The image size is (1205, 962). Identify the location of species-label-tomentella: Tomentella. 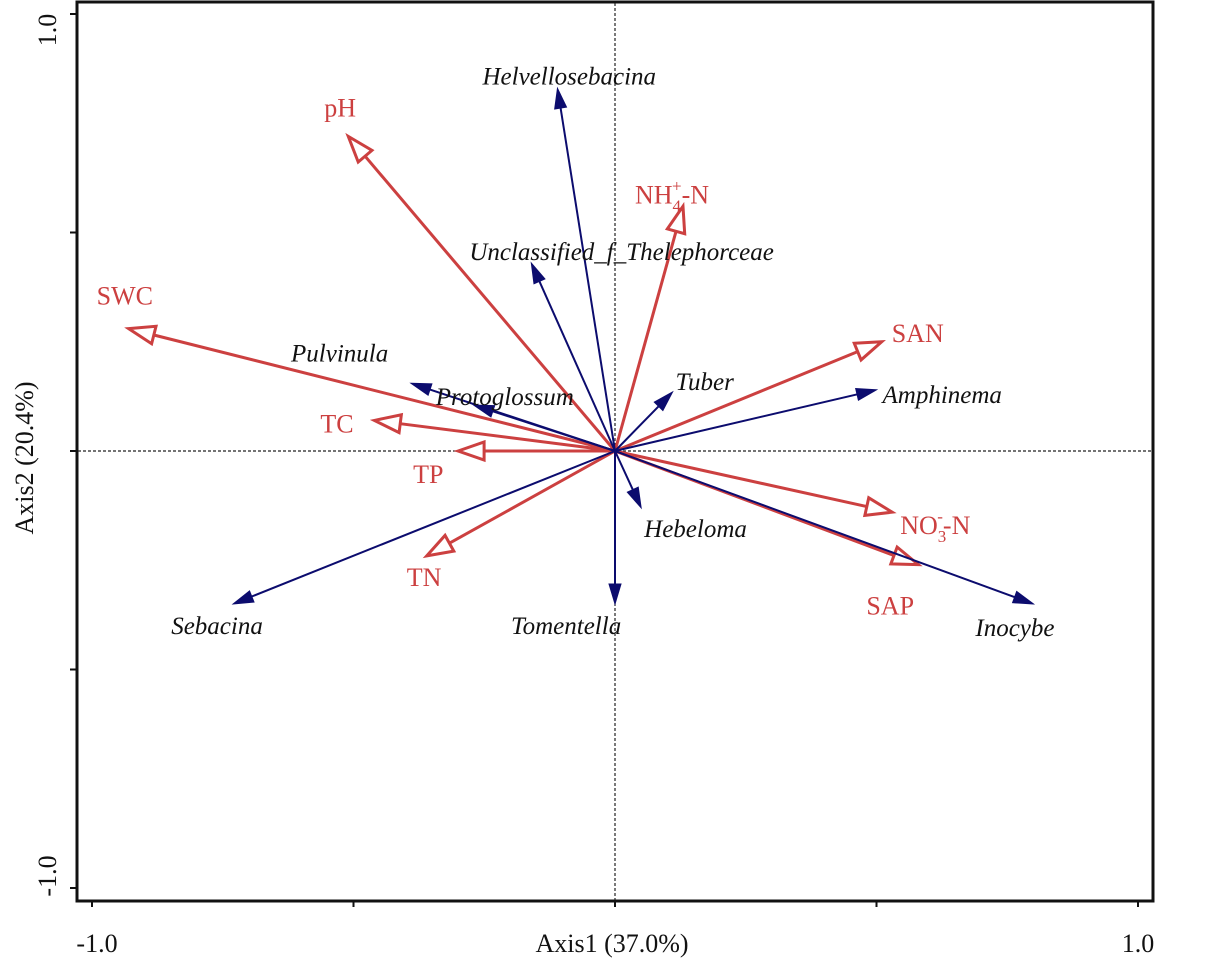
(566, 626).